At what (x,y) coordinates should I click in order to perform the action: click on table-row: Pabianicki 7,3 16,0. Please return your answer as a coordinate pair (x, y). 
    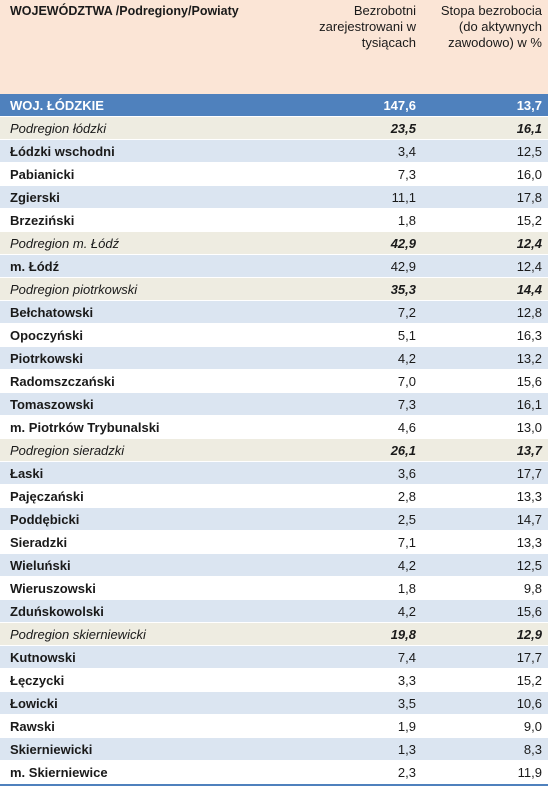
    Looking at the image, I should click on (274, 174).